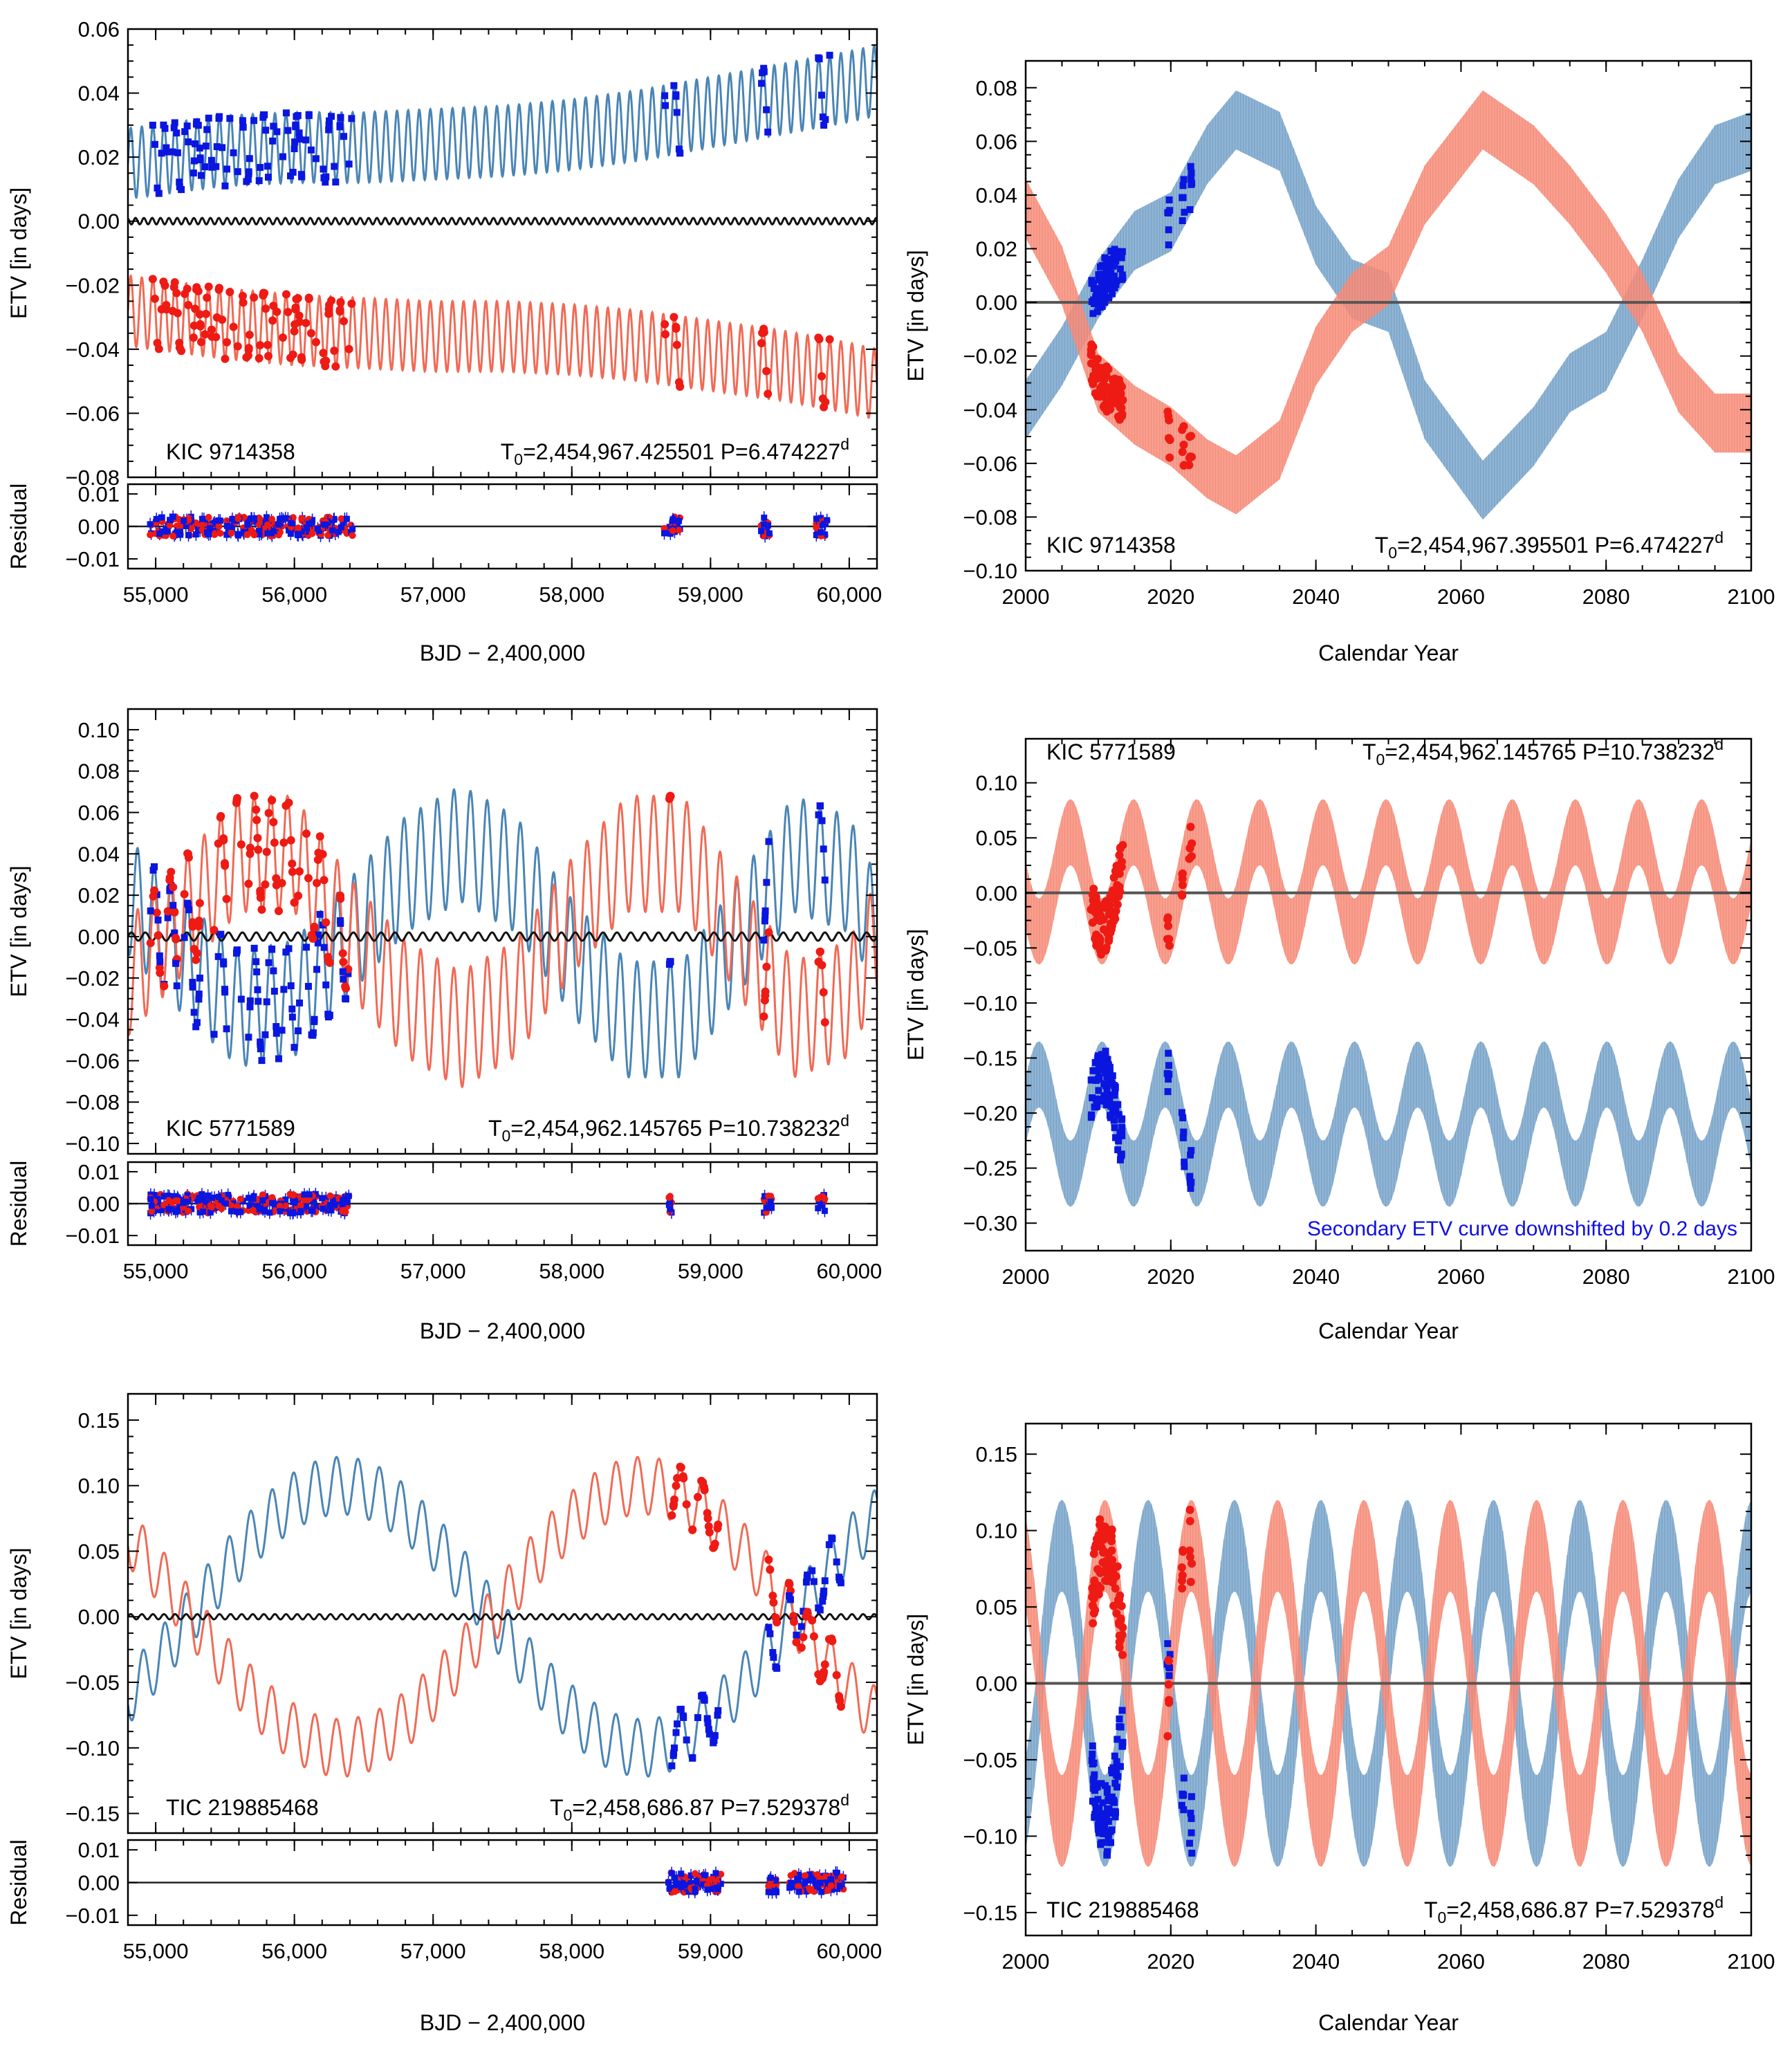  What do you see at coordinates (93, 350) in the screenshot?
I see `y-tick-label: −0.04` at bounding box center [93, 350].